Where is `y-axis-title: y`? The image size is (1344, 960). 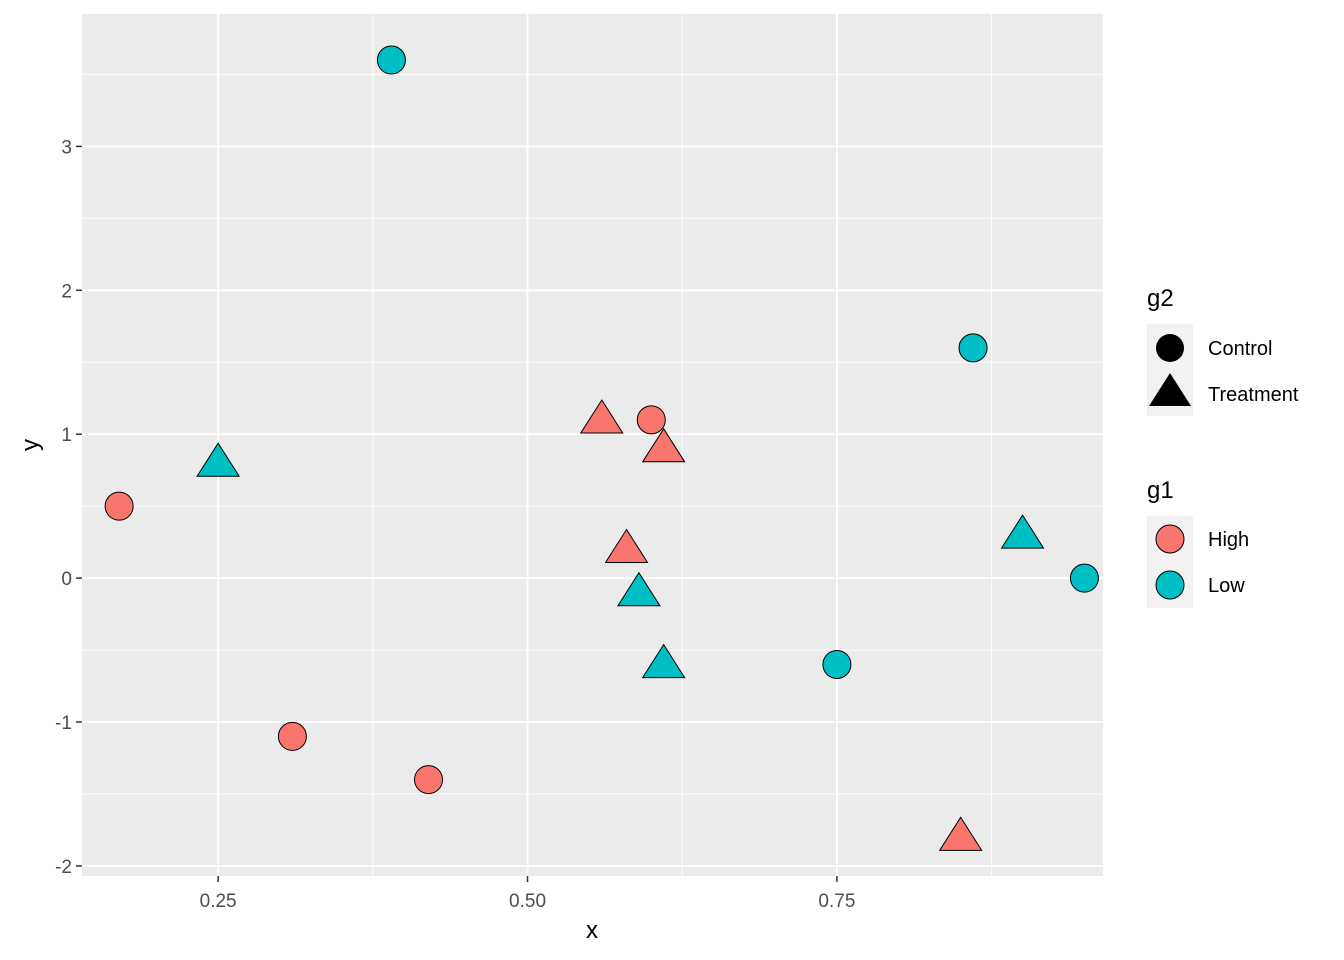
y-axis-title: y is located at coordinates (30, 445).